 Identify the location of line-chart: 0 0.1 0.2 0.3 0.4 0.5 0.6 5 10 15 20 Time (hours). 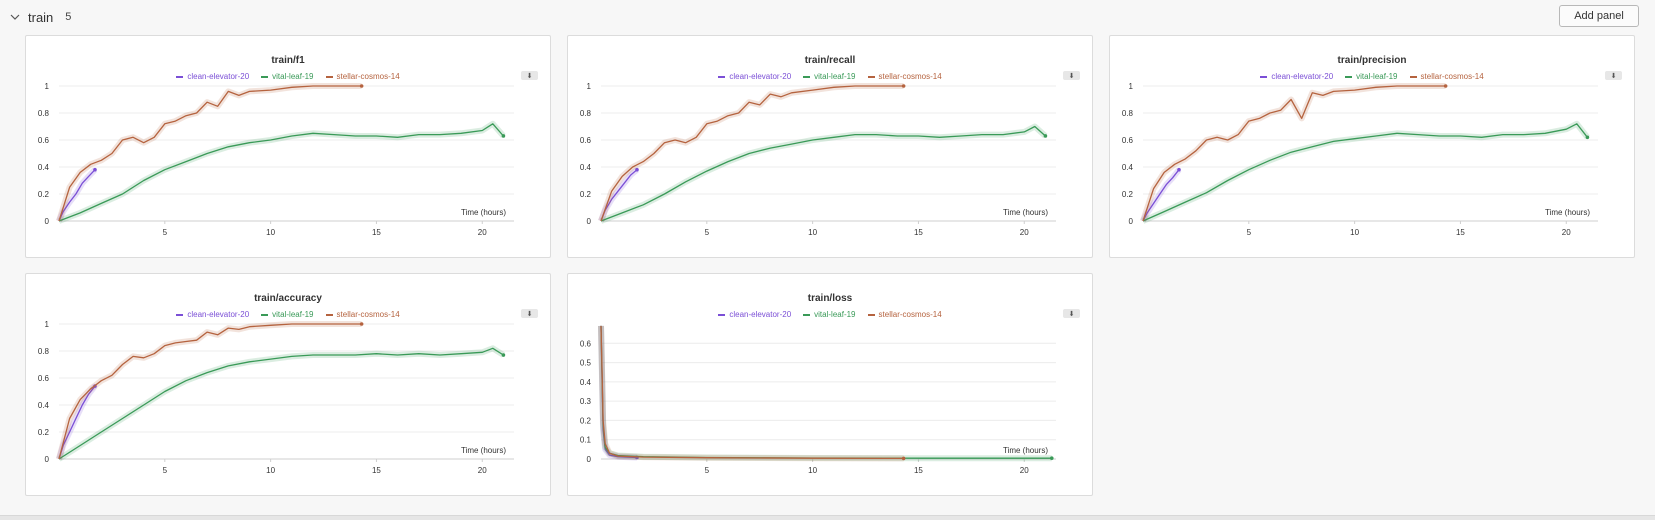
(831, 385).